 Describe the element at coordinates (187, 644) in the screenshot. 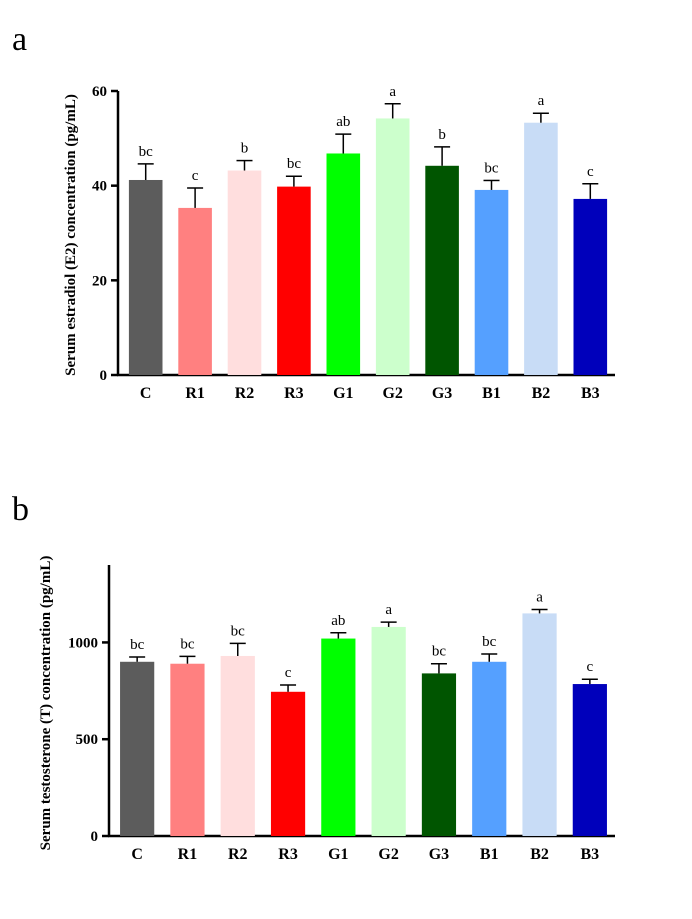

I see `significance-label-R1: bc` at that location.